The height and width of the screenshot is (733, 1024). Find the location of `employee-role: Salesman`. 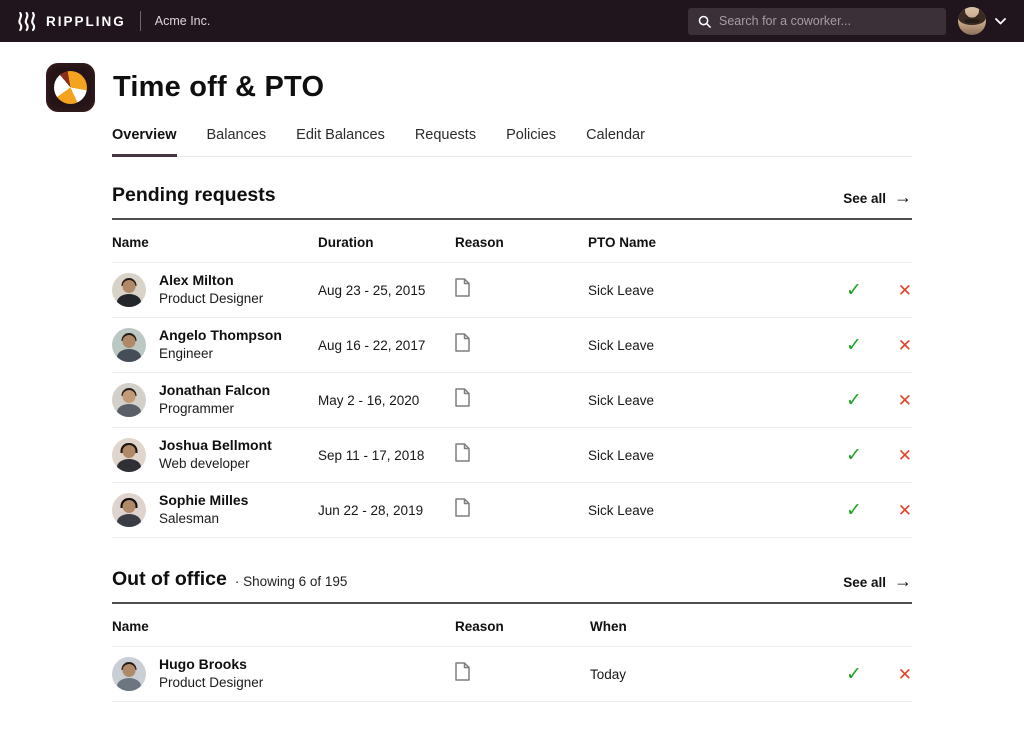

employee-role: Salesman is located at coordinates (189, 518).